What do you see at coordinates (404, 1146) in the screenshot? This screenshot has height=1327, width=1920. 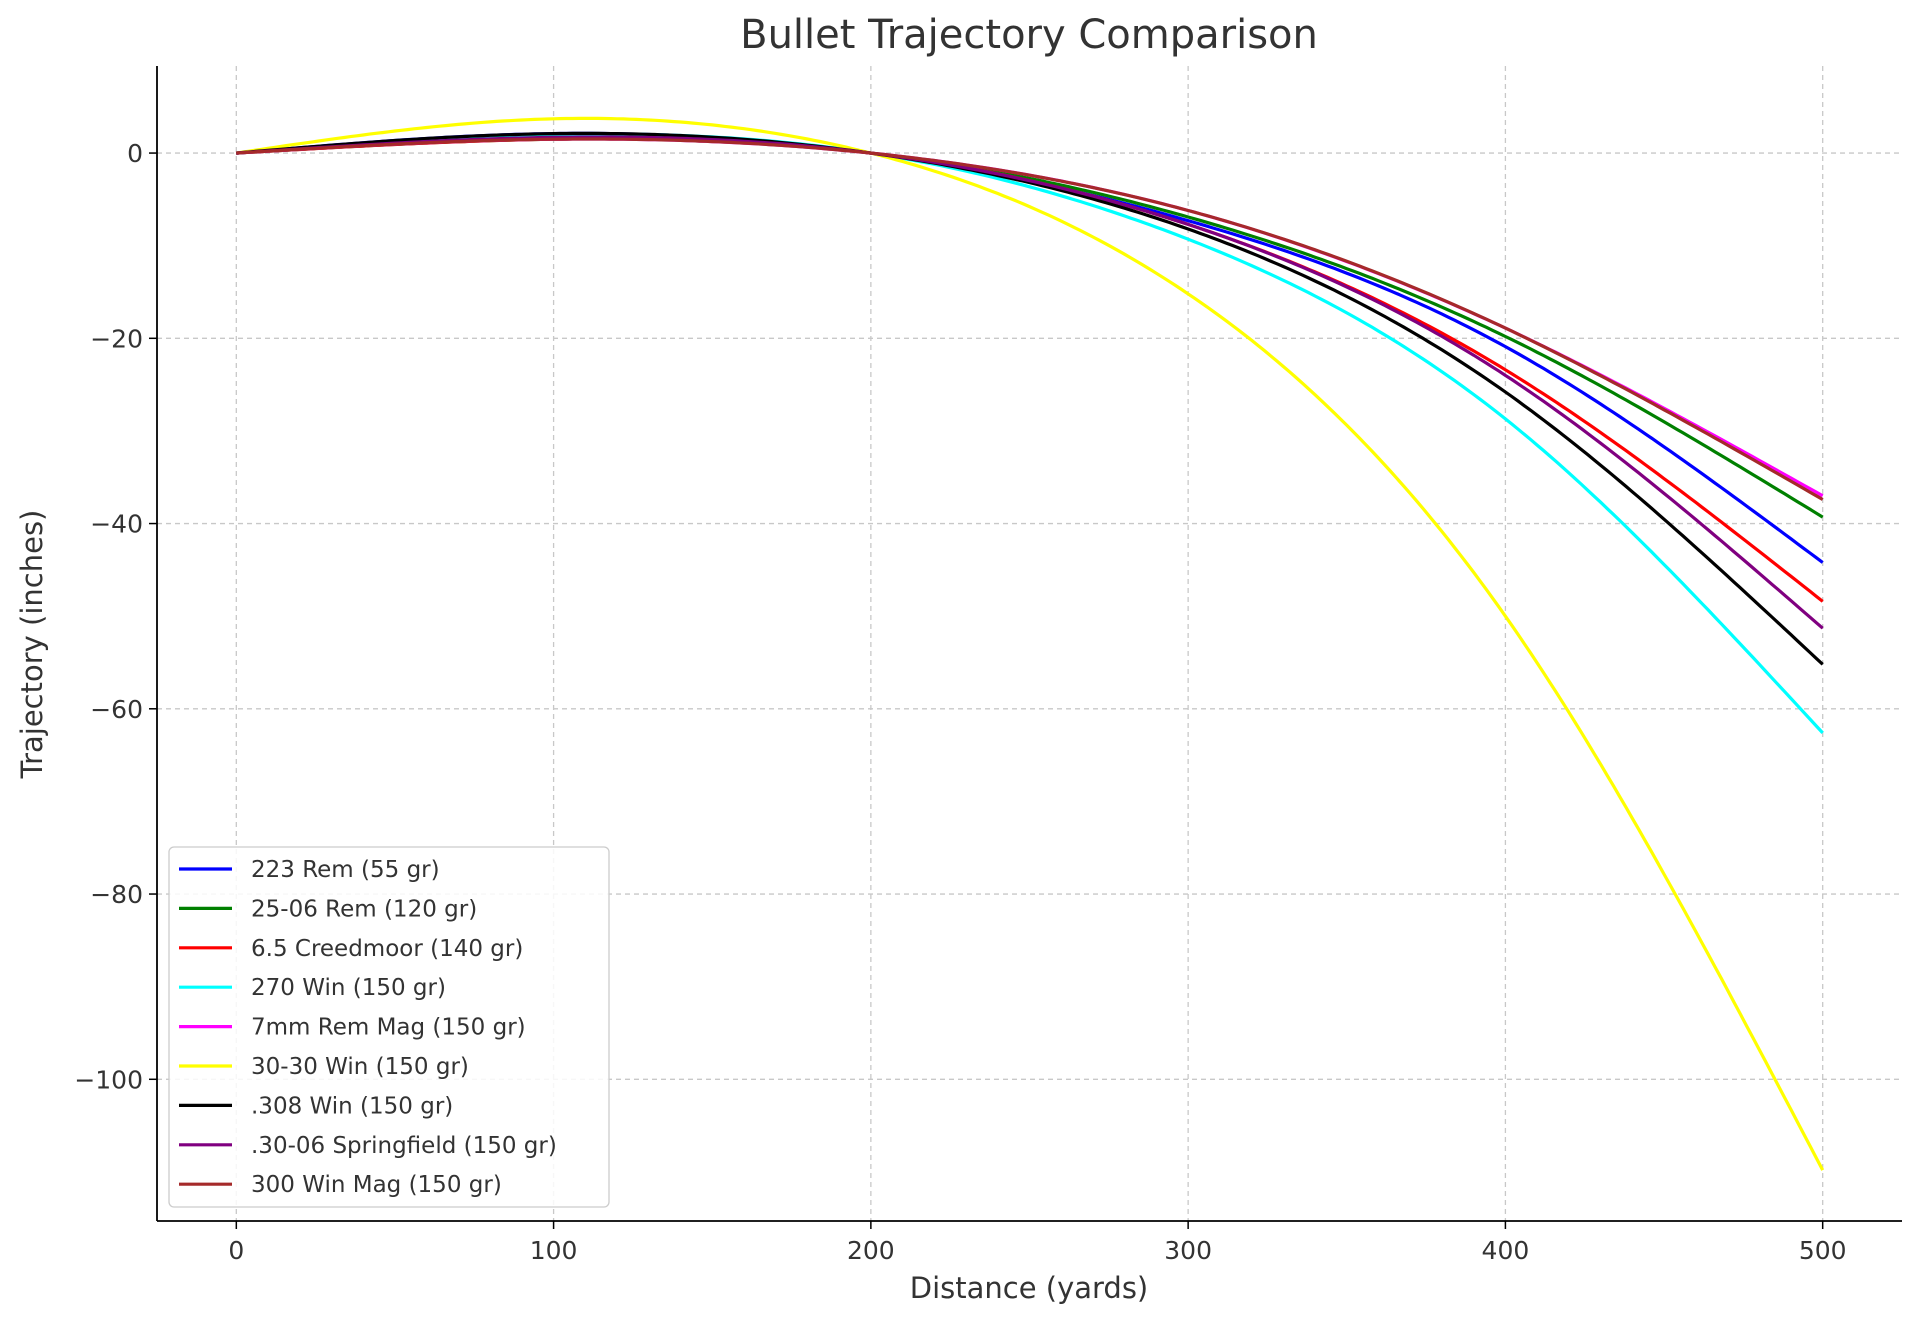 I see `legend-label: .30-06 Springfield (150 gr)` at bounding box center [404, 1146].